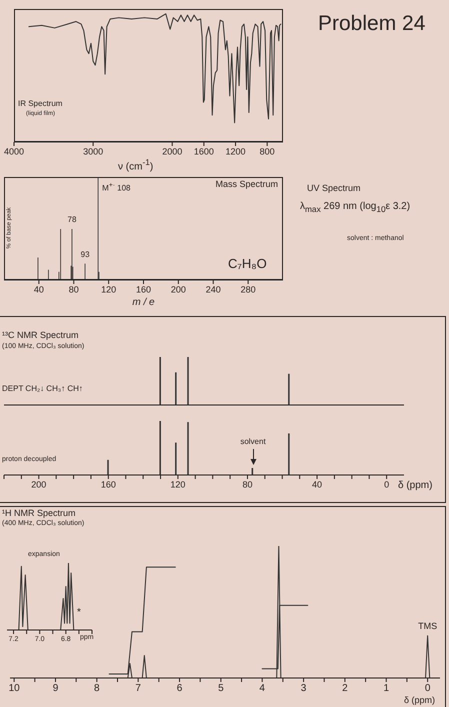 The image size is (449, 707). What do you see at coordinates (116, 188) in the screenshot?
I see `annotation: M$^{+·}$ 108` at bounding box center [116, 188].